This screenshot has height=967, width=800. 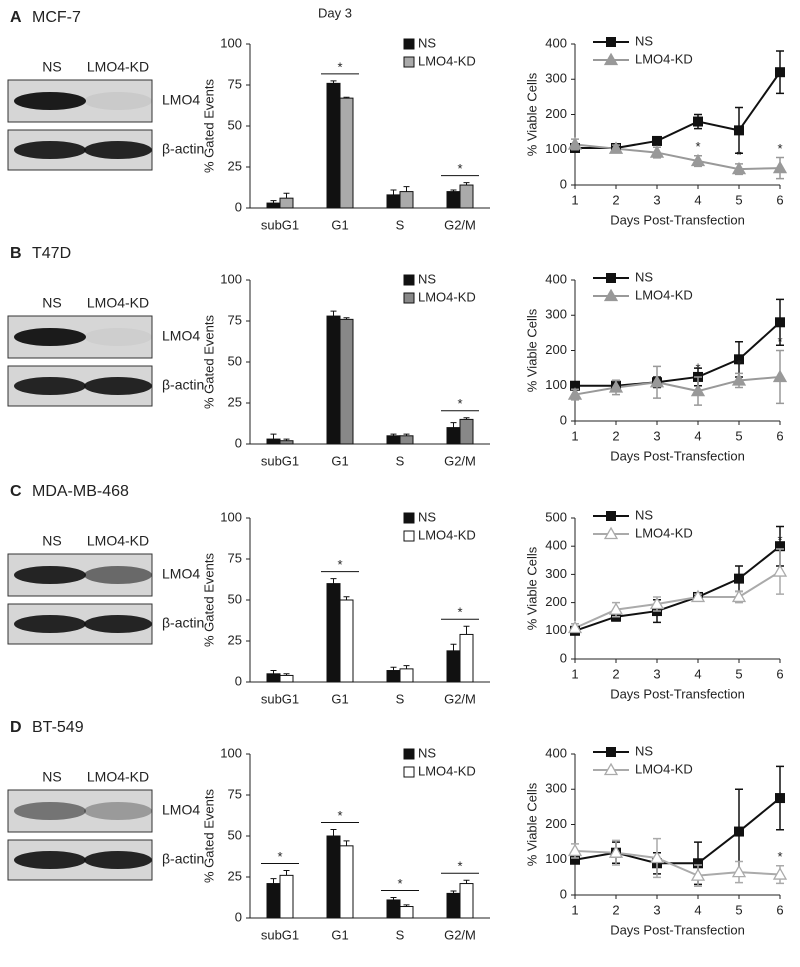 I want to click on x-tick-label: G1, so click(x=339, y=224).